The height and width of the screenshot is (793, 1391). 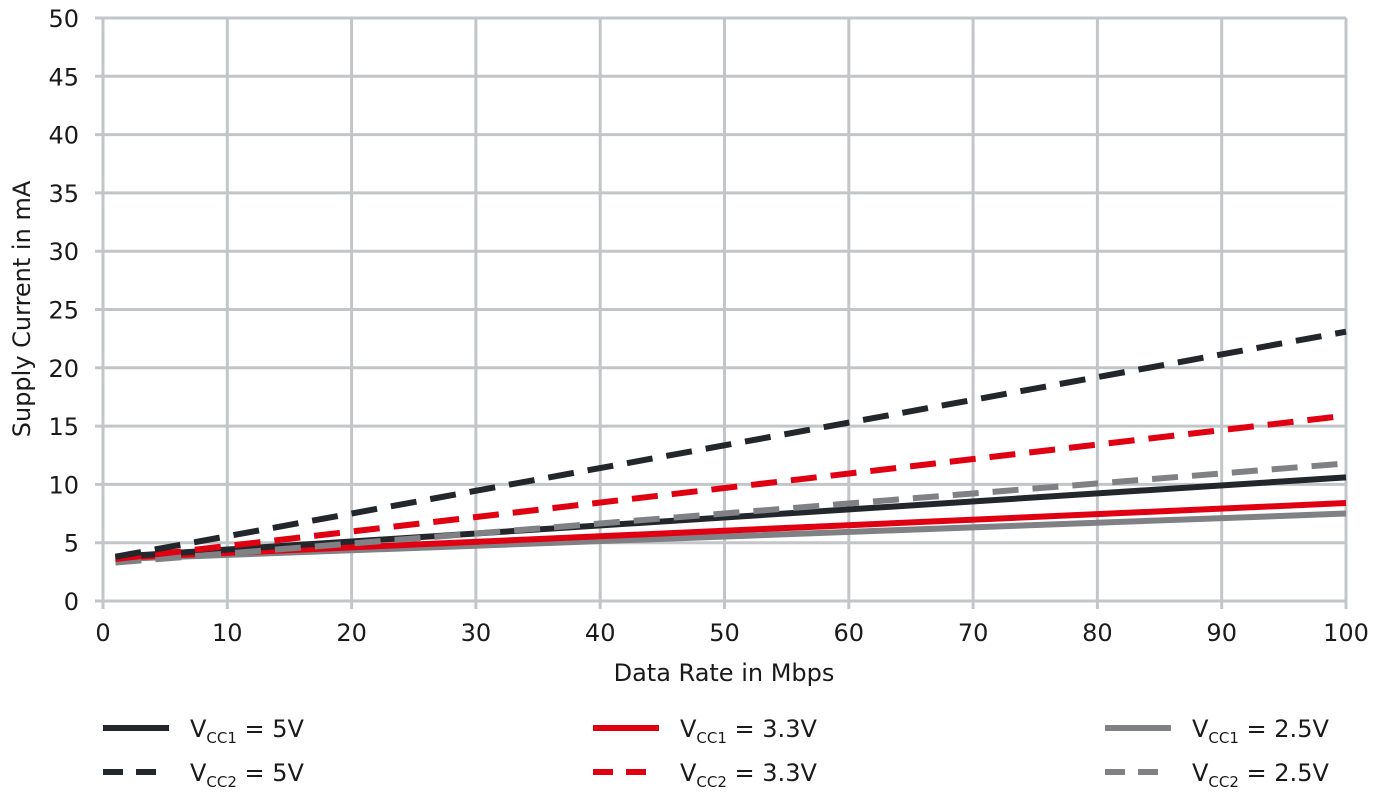 I want to click on y-tick-label: 35, so click(x=63, y=194).